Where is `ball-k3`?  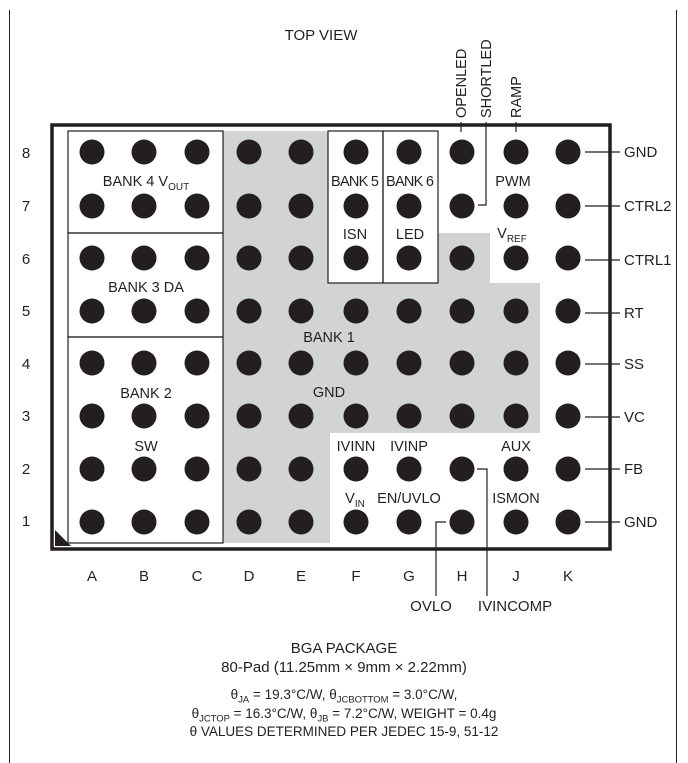
ball-k3 is located at coordinates (568, 416).